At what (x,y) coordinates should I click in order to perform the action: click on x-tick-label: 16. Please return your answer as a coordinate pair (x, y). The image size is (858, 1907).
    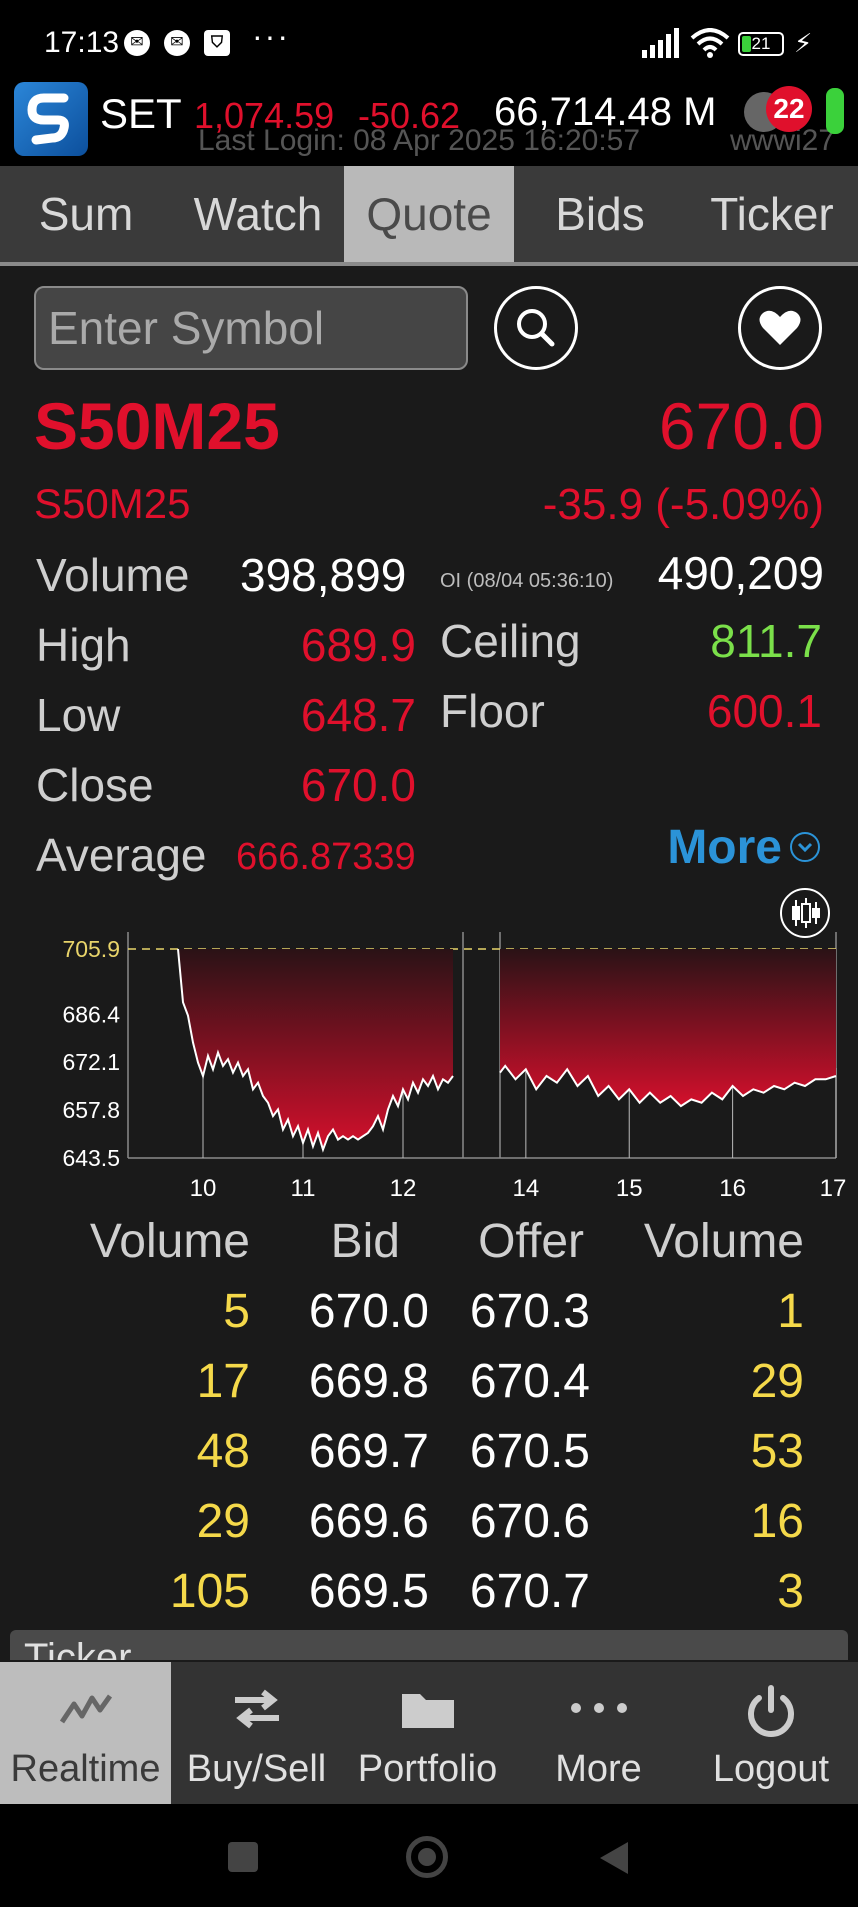
    Looking at the image, I should click on (732, 1188).